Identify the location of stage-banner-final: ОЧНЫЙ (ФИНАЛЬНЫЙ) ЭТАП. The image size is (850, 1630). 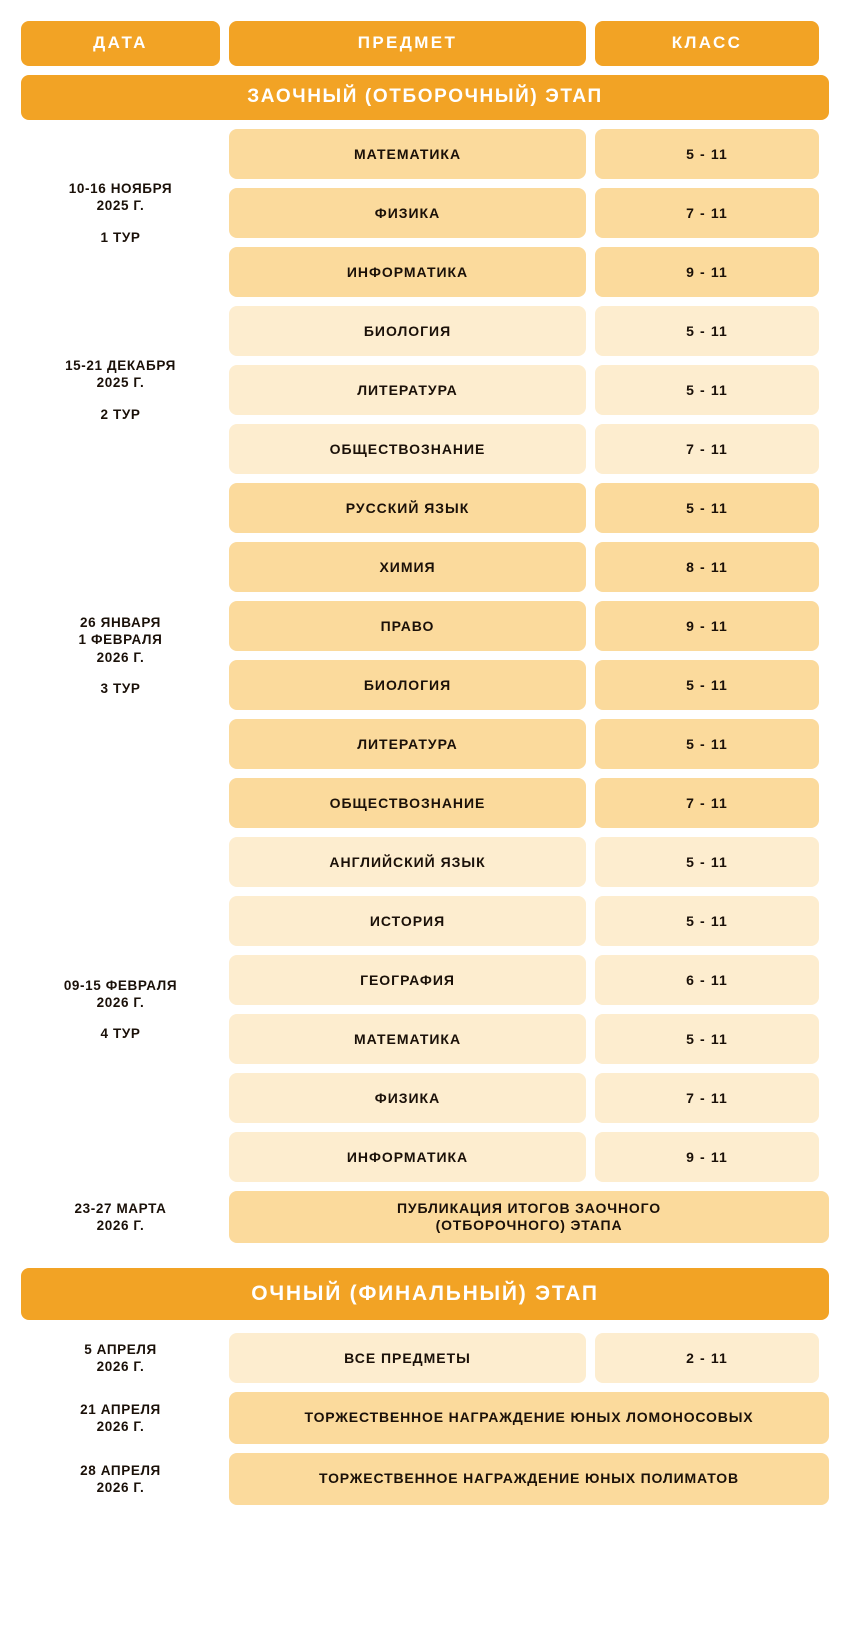
(425, 1294).